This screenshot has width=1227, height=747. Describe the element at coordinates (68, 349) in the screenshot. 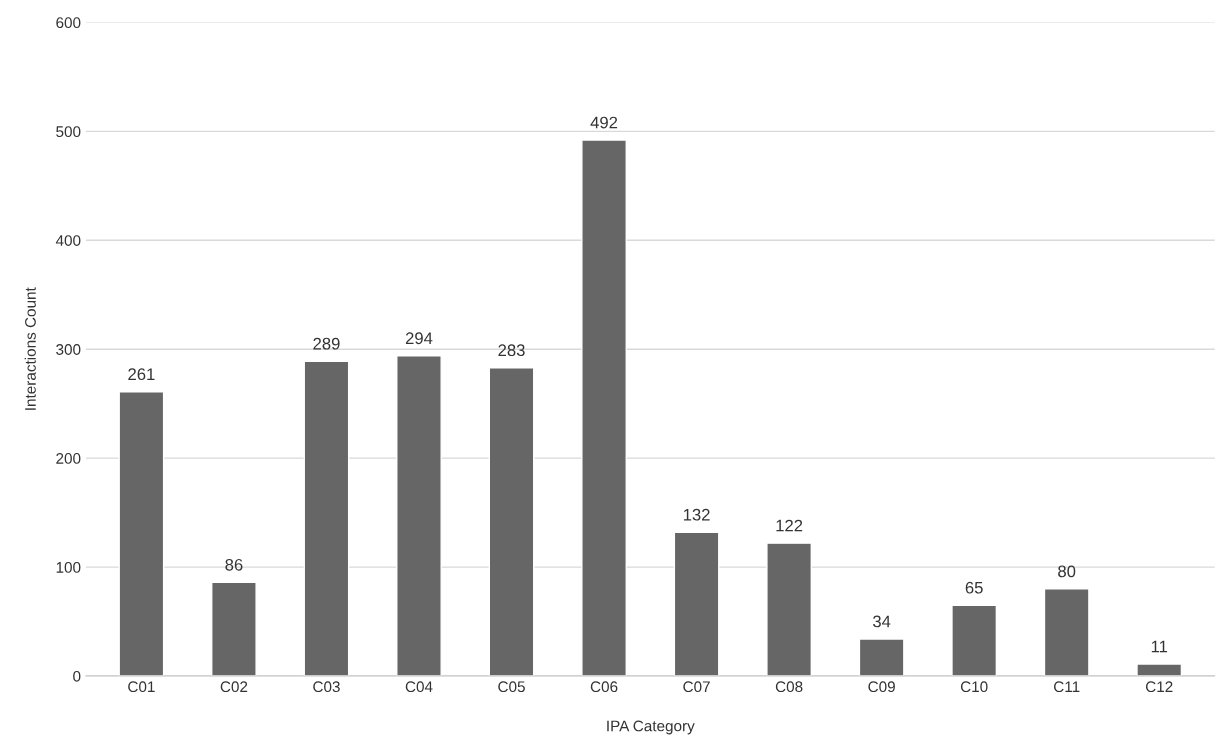

I see `y-tick-label: 300` at that location.